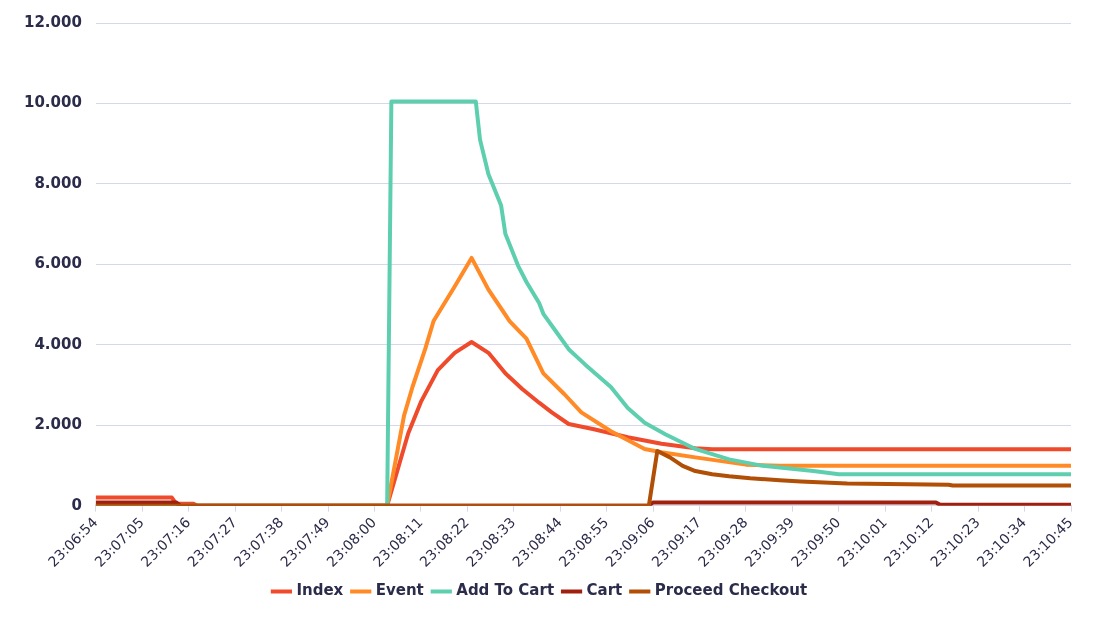  Describe the element at coordinates (52, 102) in the screenshot. I see `y-tick-label: 10.000` at that location.